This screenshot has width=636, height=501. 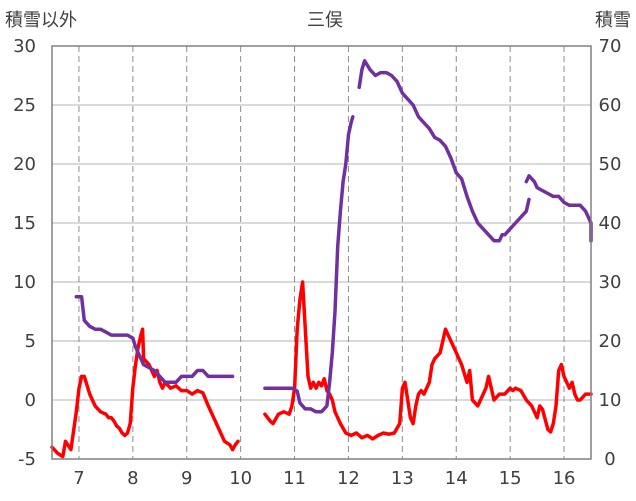 I want to click on left-tick-label: 15, so click(x=24, y=223).